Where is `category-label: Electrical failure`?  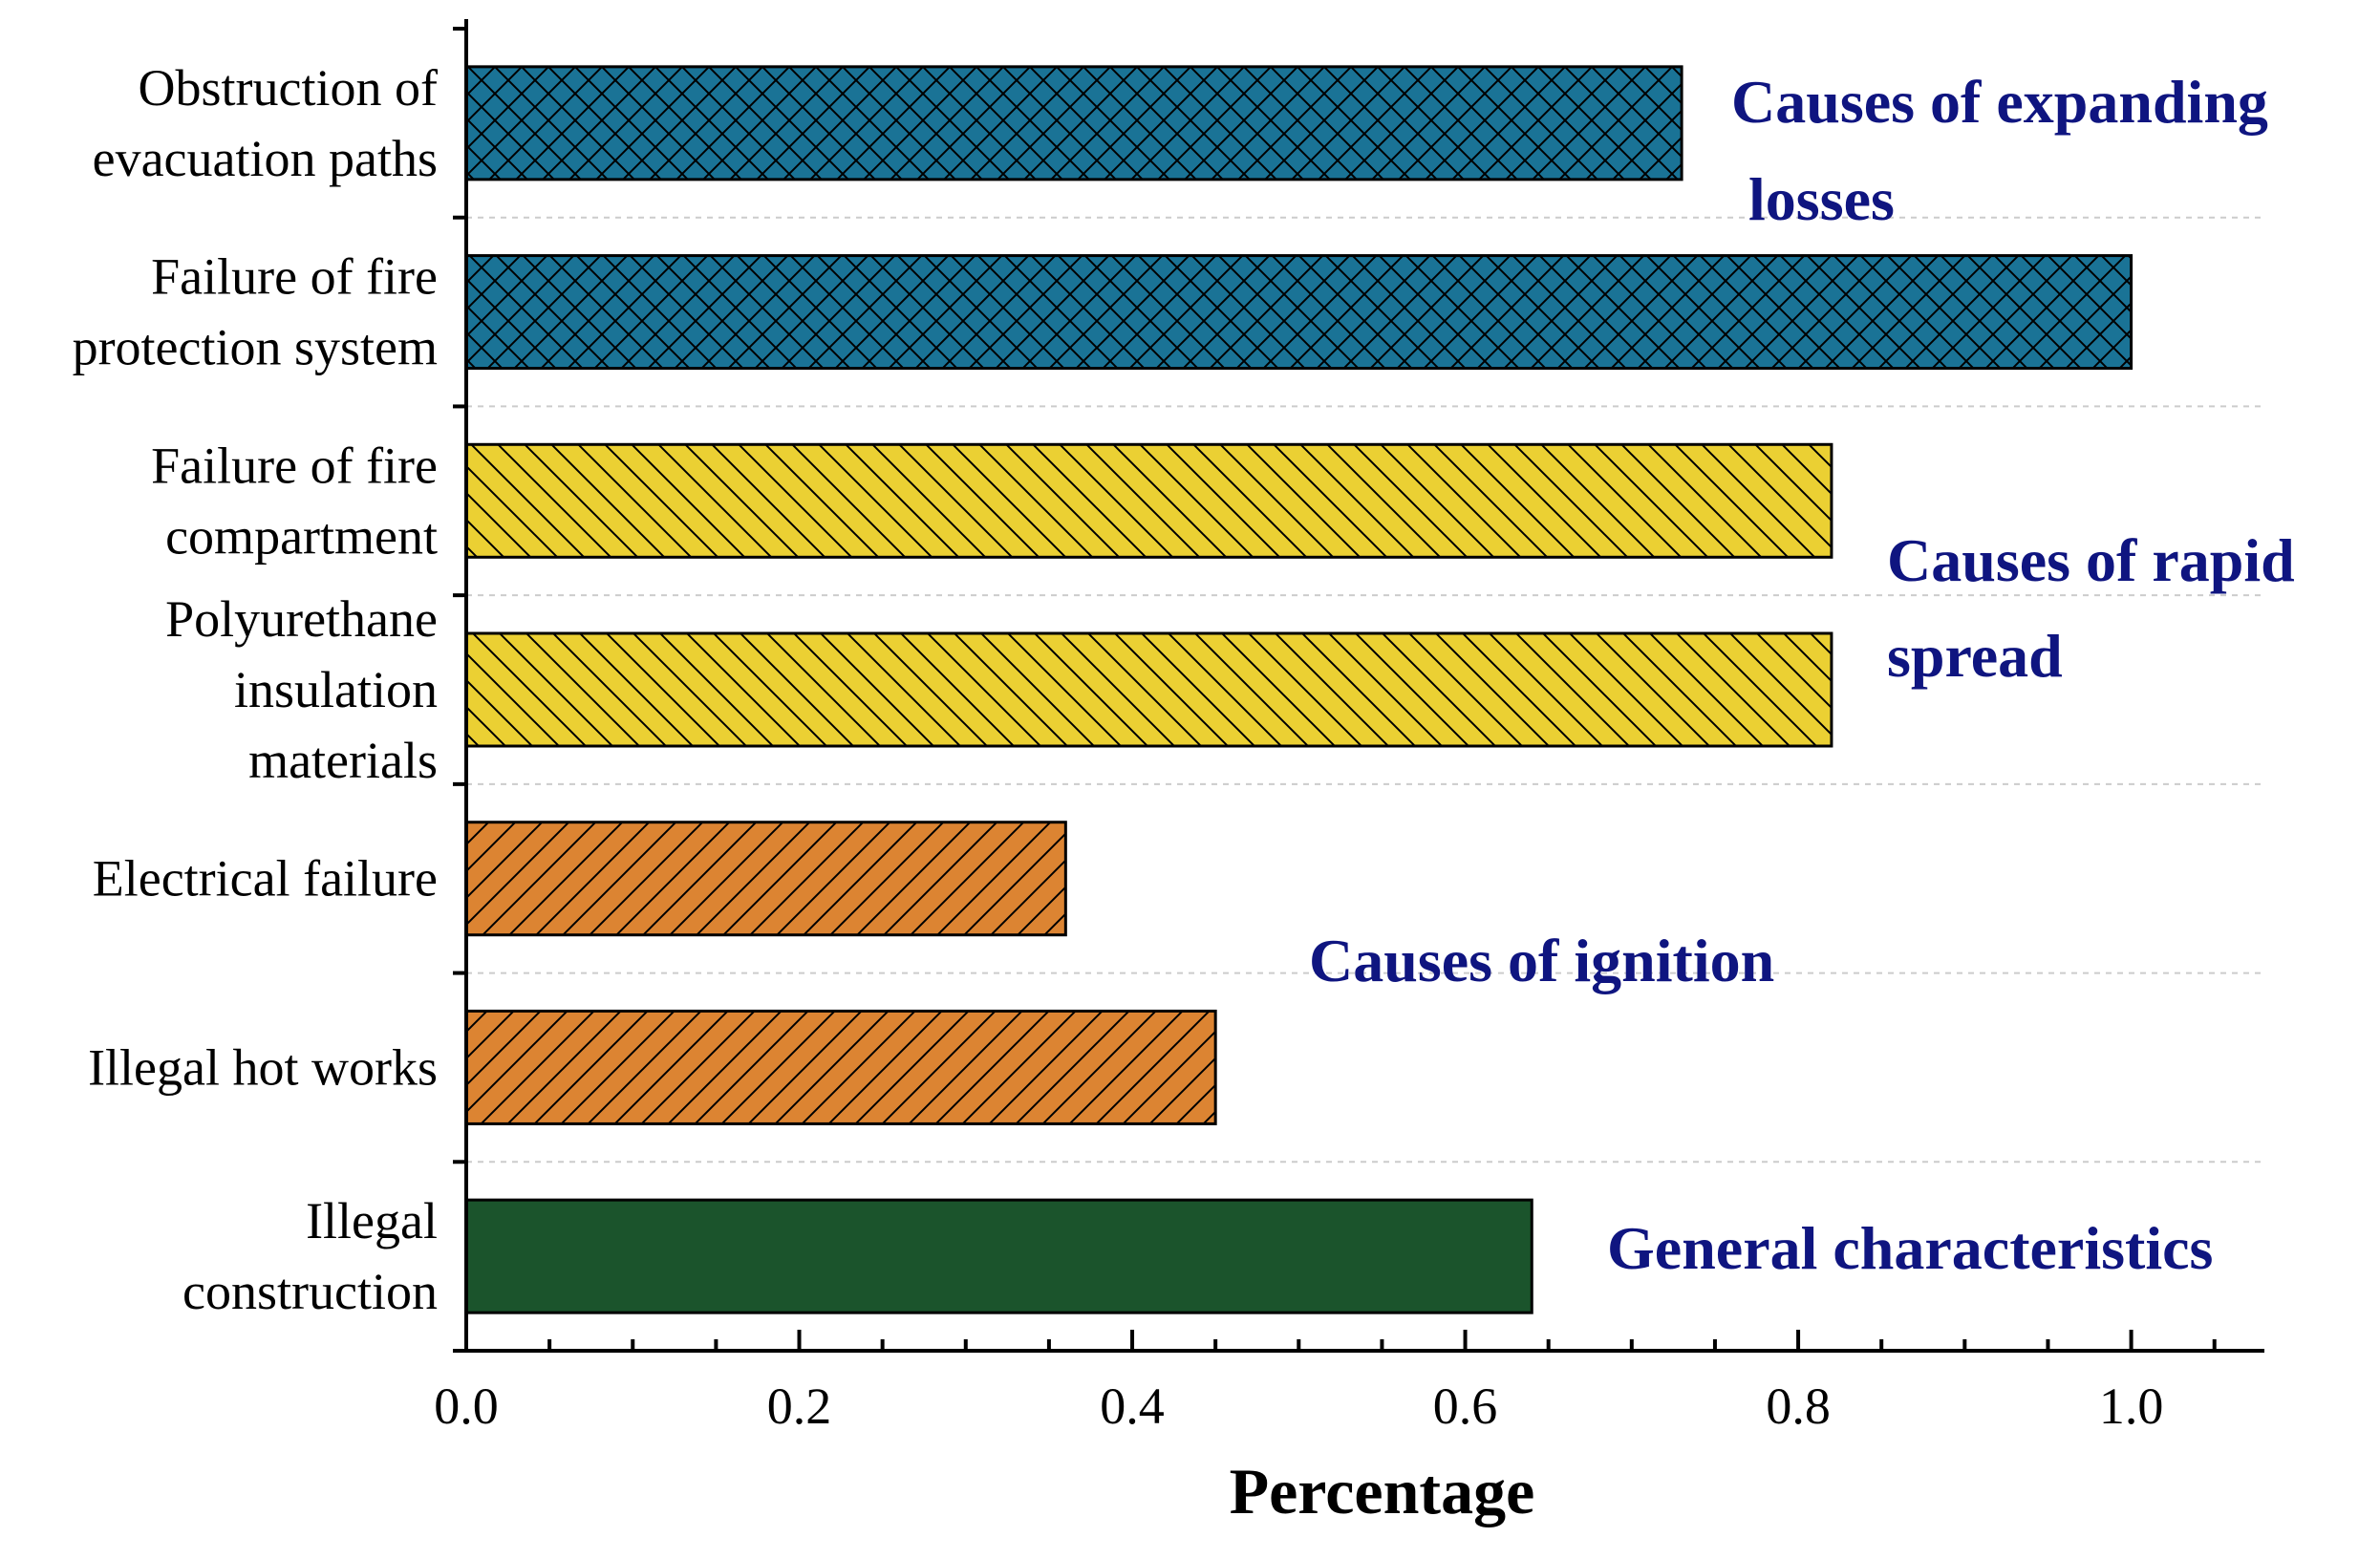 category-label: Electrical failure is located at coordinates (265, 879).